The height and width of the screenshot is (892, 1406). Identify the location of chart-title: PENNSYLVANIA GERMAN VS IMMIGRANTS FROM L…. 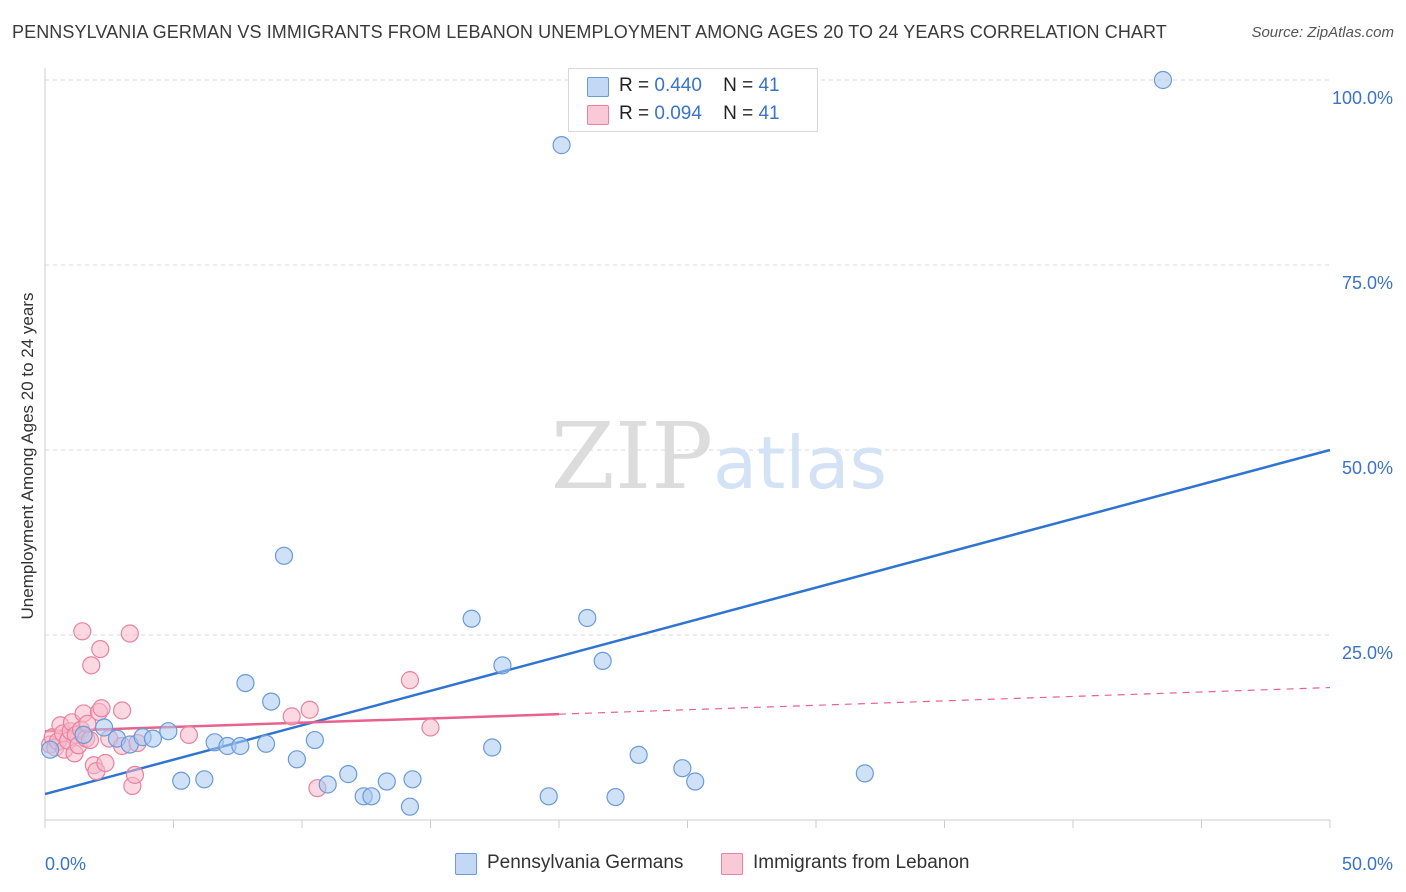
(589, 32).